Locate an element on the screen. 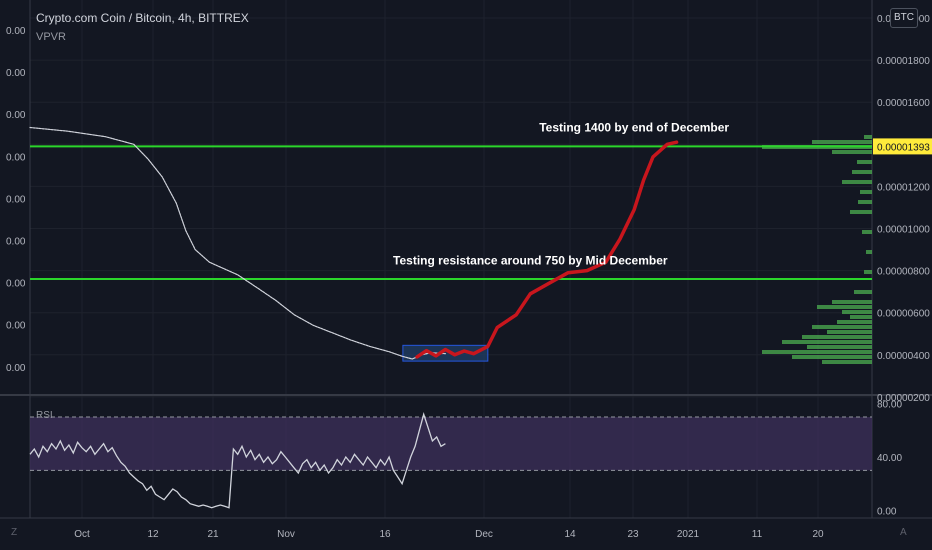 This screenshot has width=932, height=550. annotation-1: Testing 1400 by end of December is located at coordinates (634, 128).